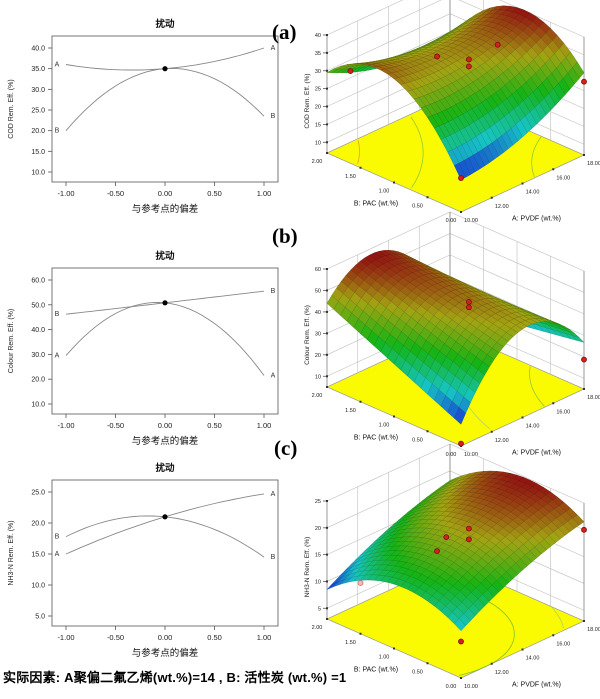 The height and width of the screenshot is (699, 600). What do you see at coordinates (318, 54) in the screenshot?
I see `svg-text: 35` at bounding box center [318, 54].